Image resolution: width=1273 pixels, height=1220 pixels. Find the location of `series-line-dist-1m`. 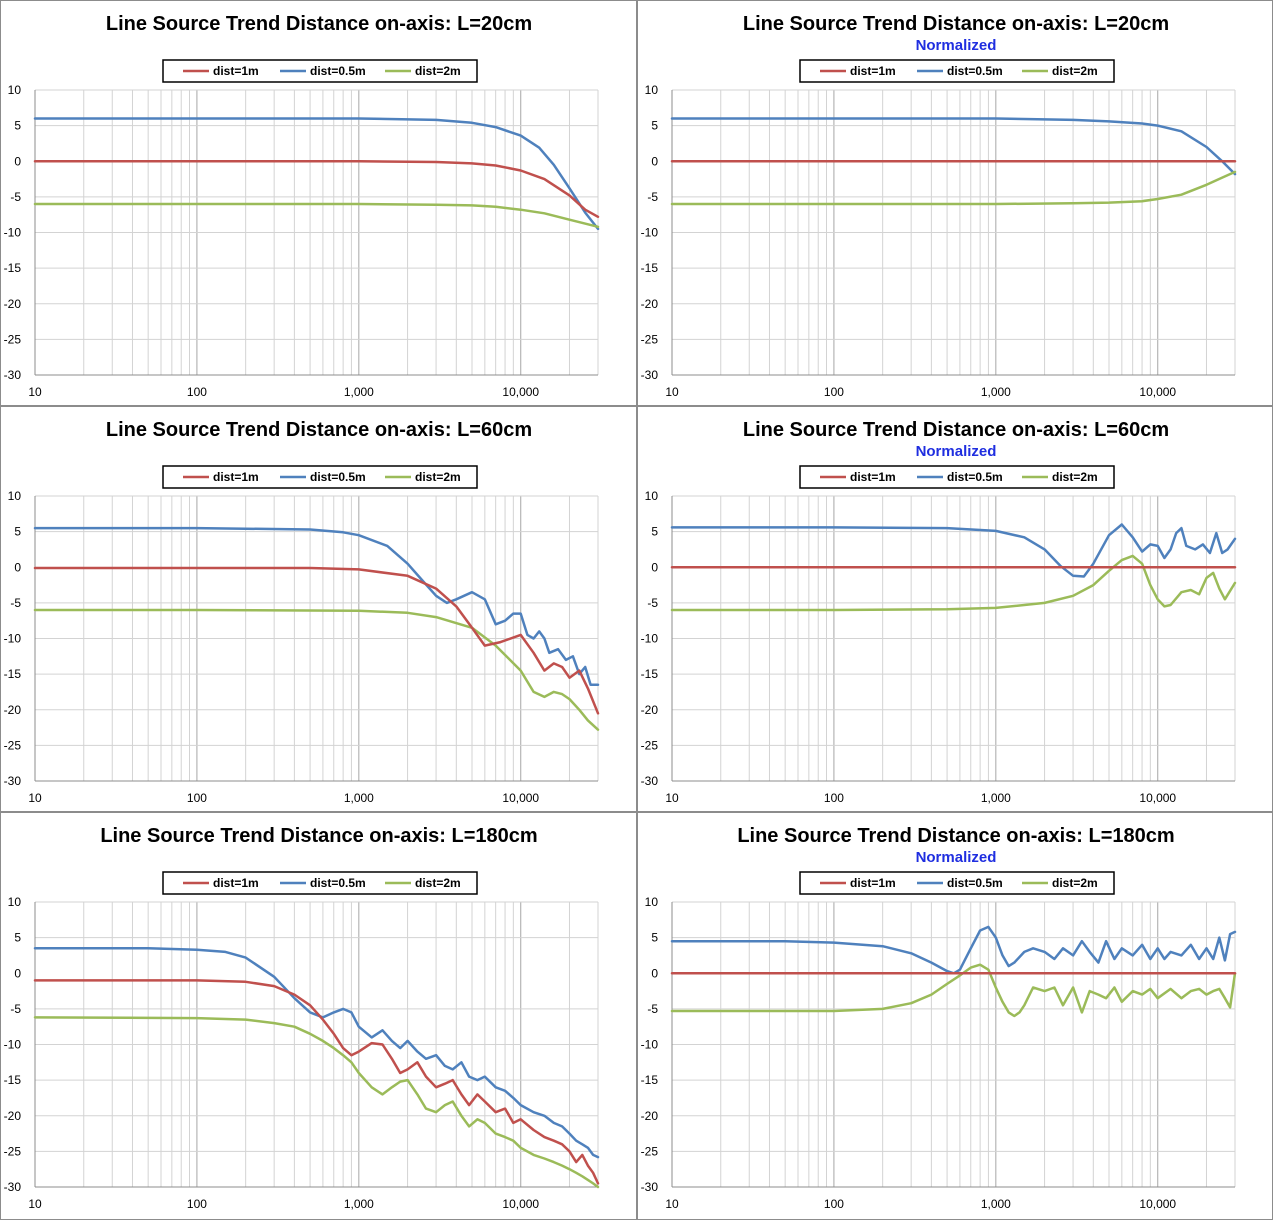

series-line-dist-1m is located at coordinates (316, 189).